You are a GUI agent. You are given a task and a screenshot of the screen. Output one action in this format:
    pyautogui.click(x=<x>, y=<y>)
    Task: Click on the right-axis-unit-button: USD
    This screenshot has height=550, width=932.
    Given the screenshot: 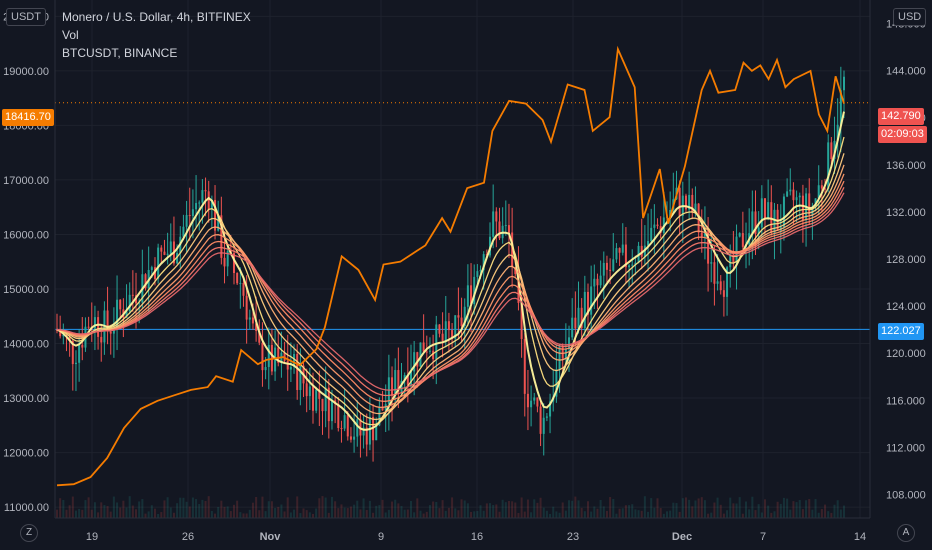 What is the action you would take?
    pyautogui.click(x=910, y=17)
    